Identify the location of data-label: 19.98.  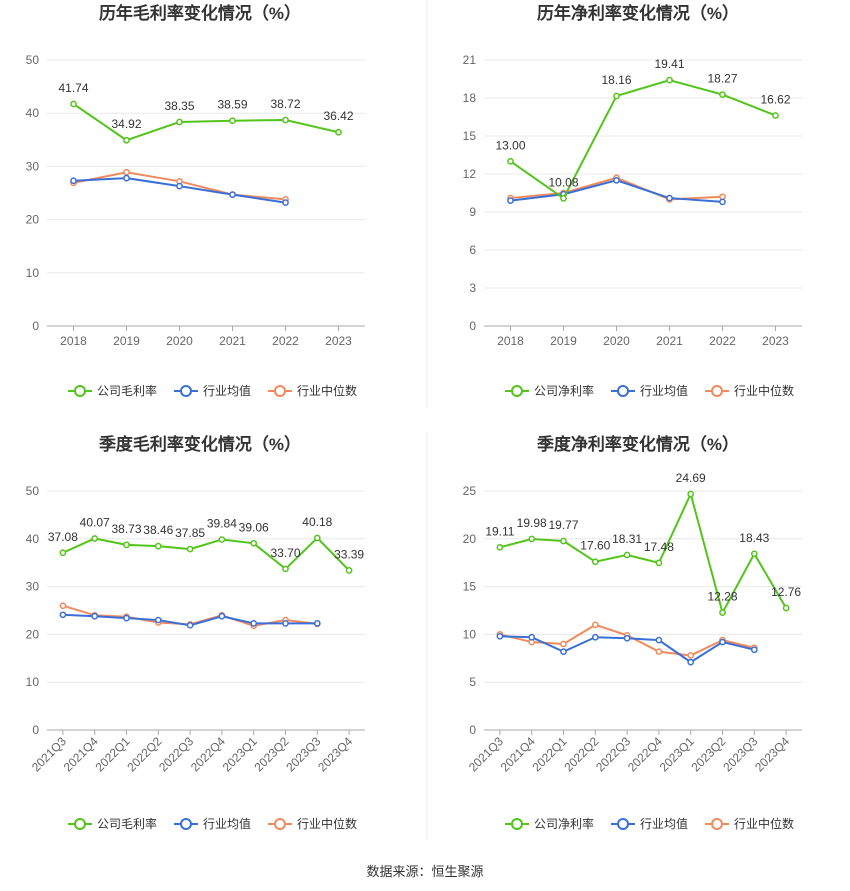
(532, 523).